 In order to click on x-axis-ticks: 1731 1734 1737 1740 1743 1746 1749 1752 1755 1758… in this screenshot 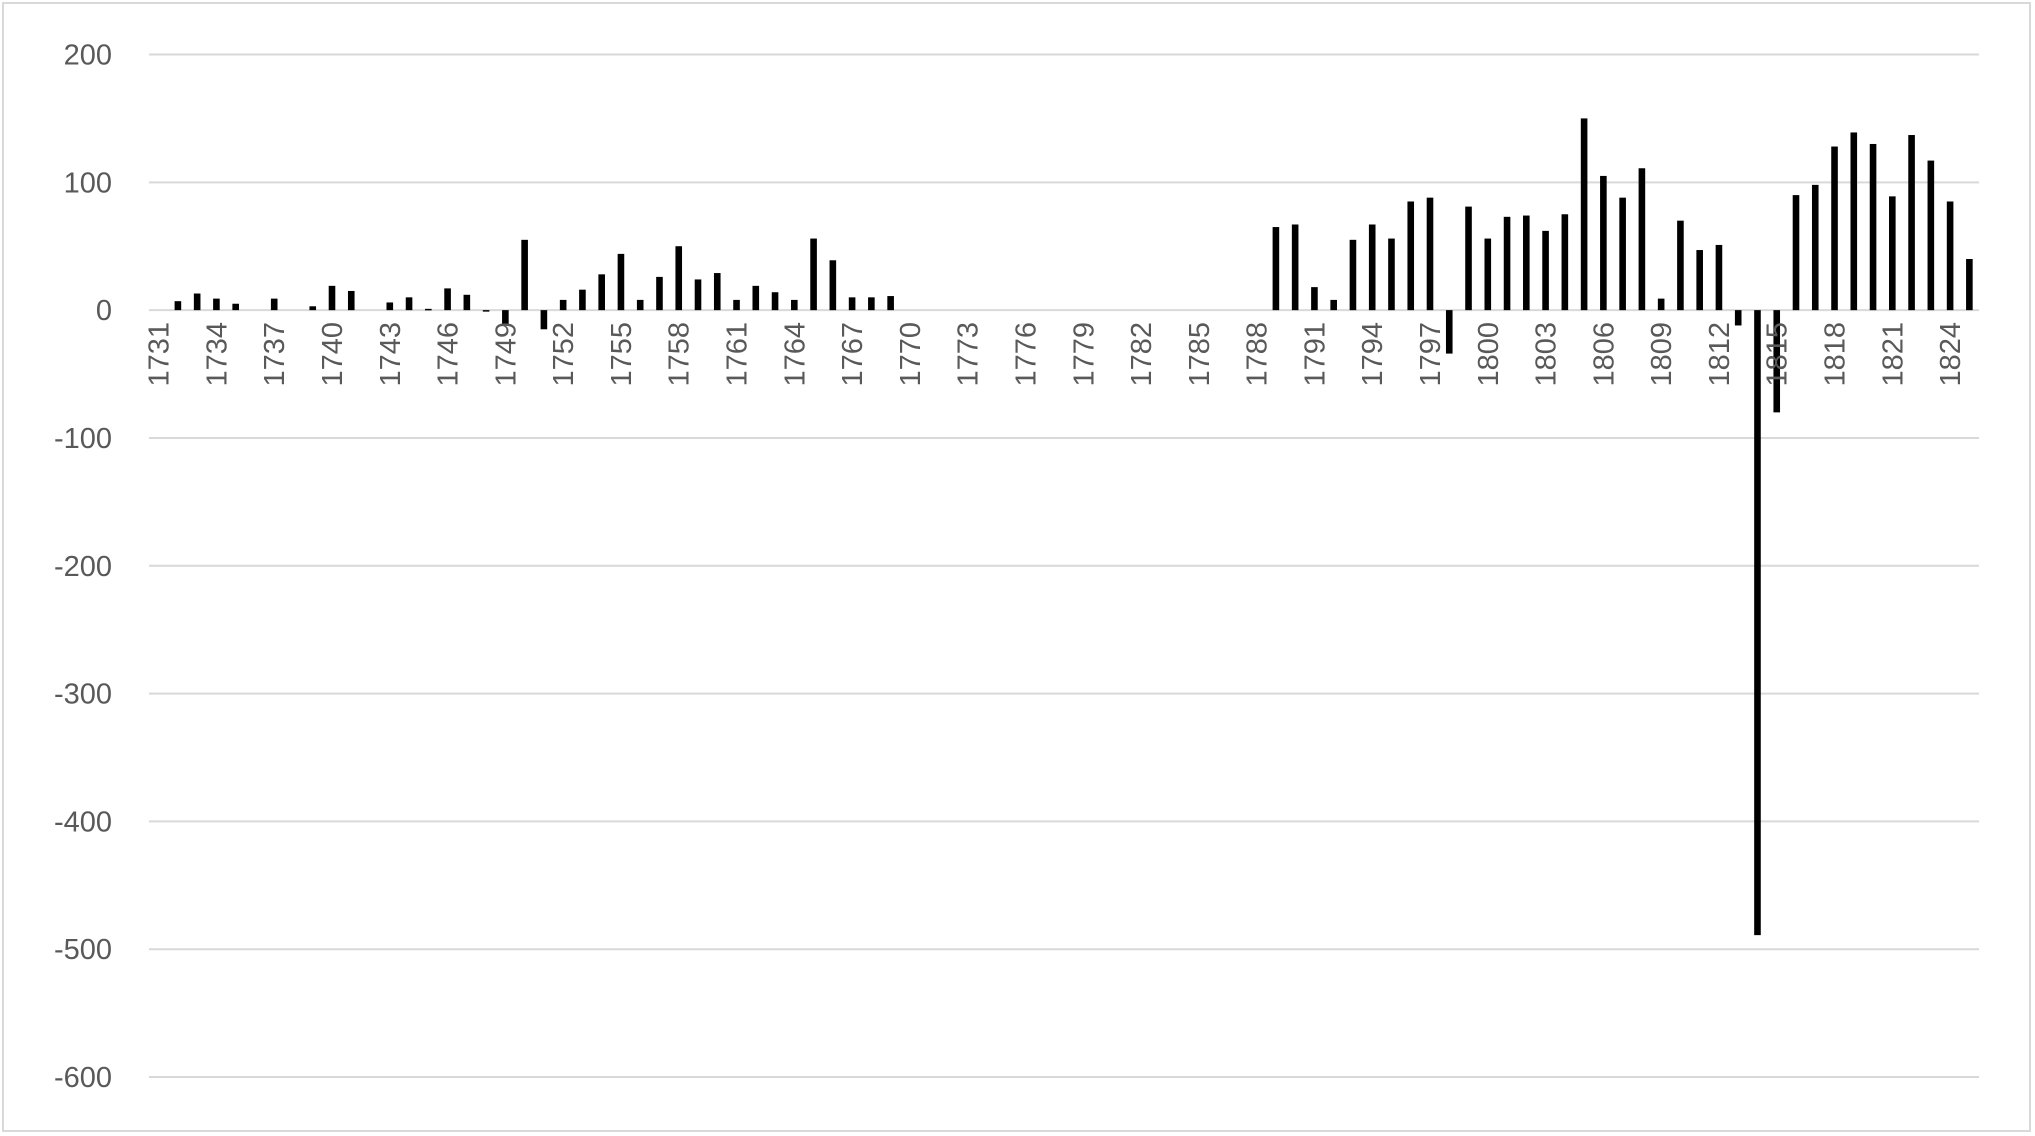, I will do `click(1055, 354)`.